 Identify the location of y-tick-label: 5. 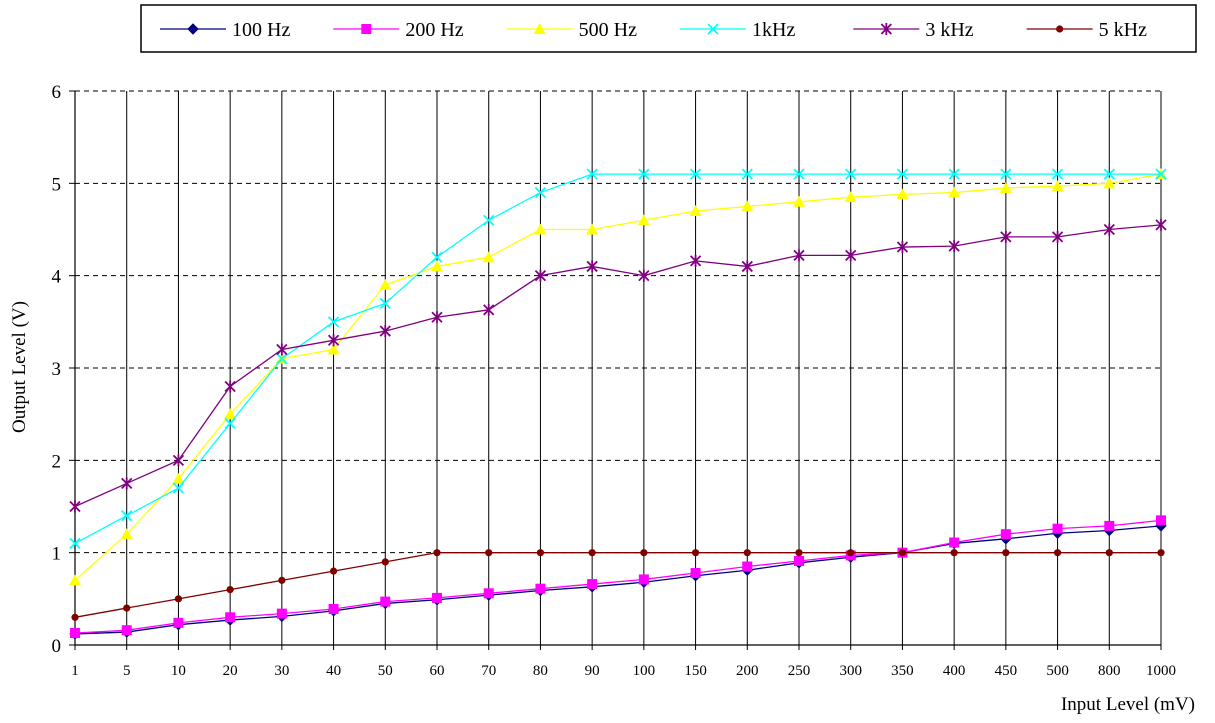
(57, 184).